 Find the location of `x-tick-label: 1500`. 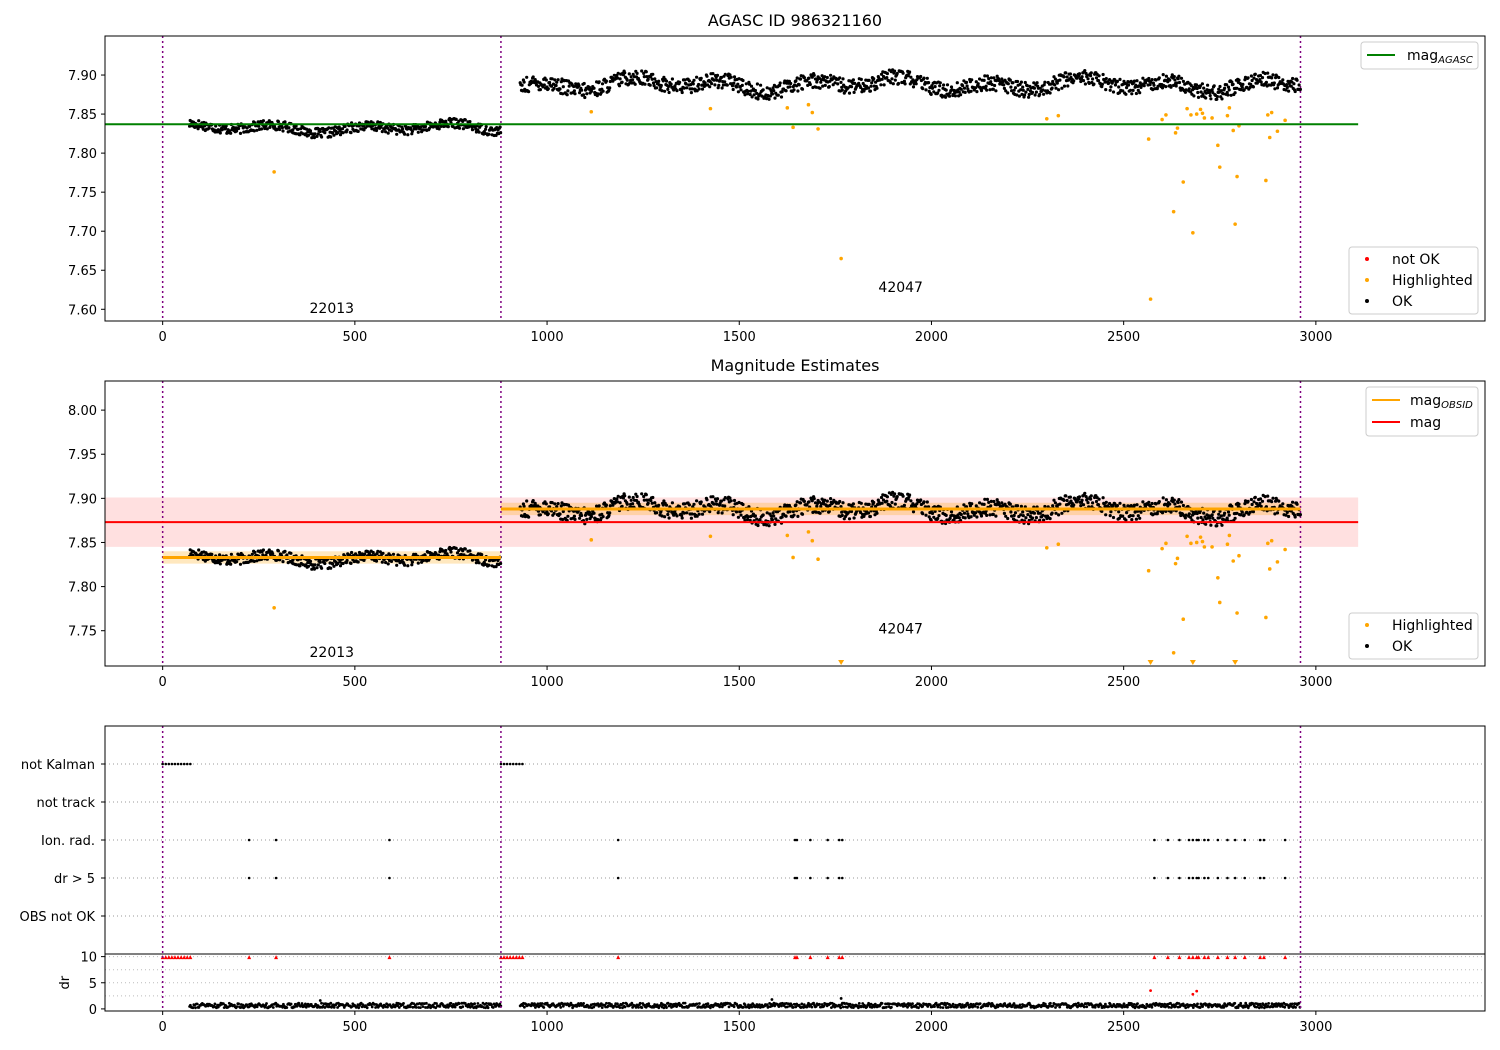

x-tick-label: 1500 is located at coordinates (739, 1027).